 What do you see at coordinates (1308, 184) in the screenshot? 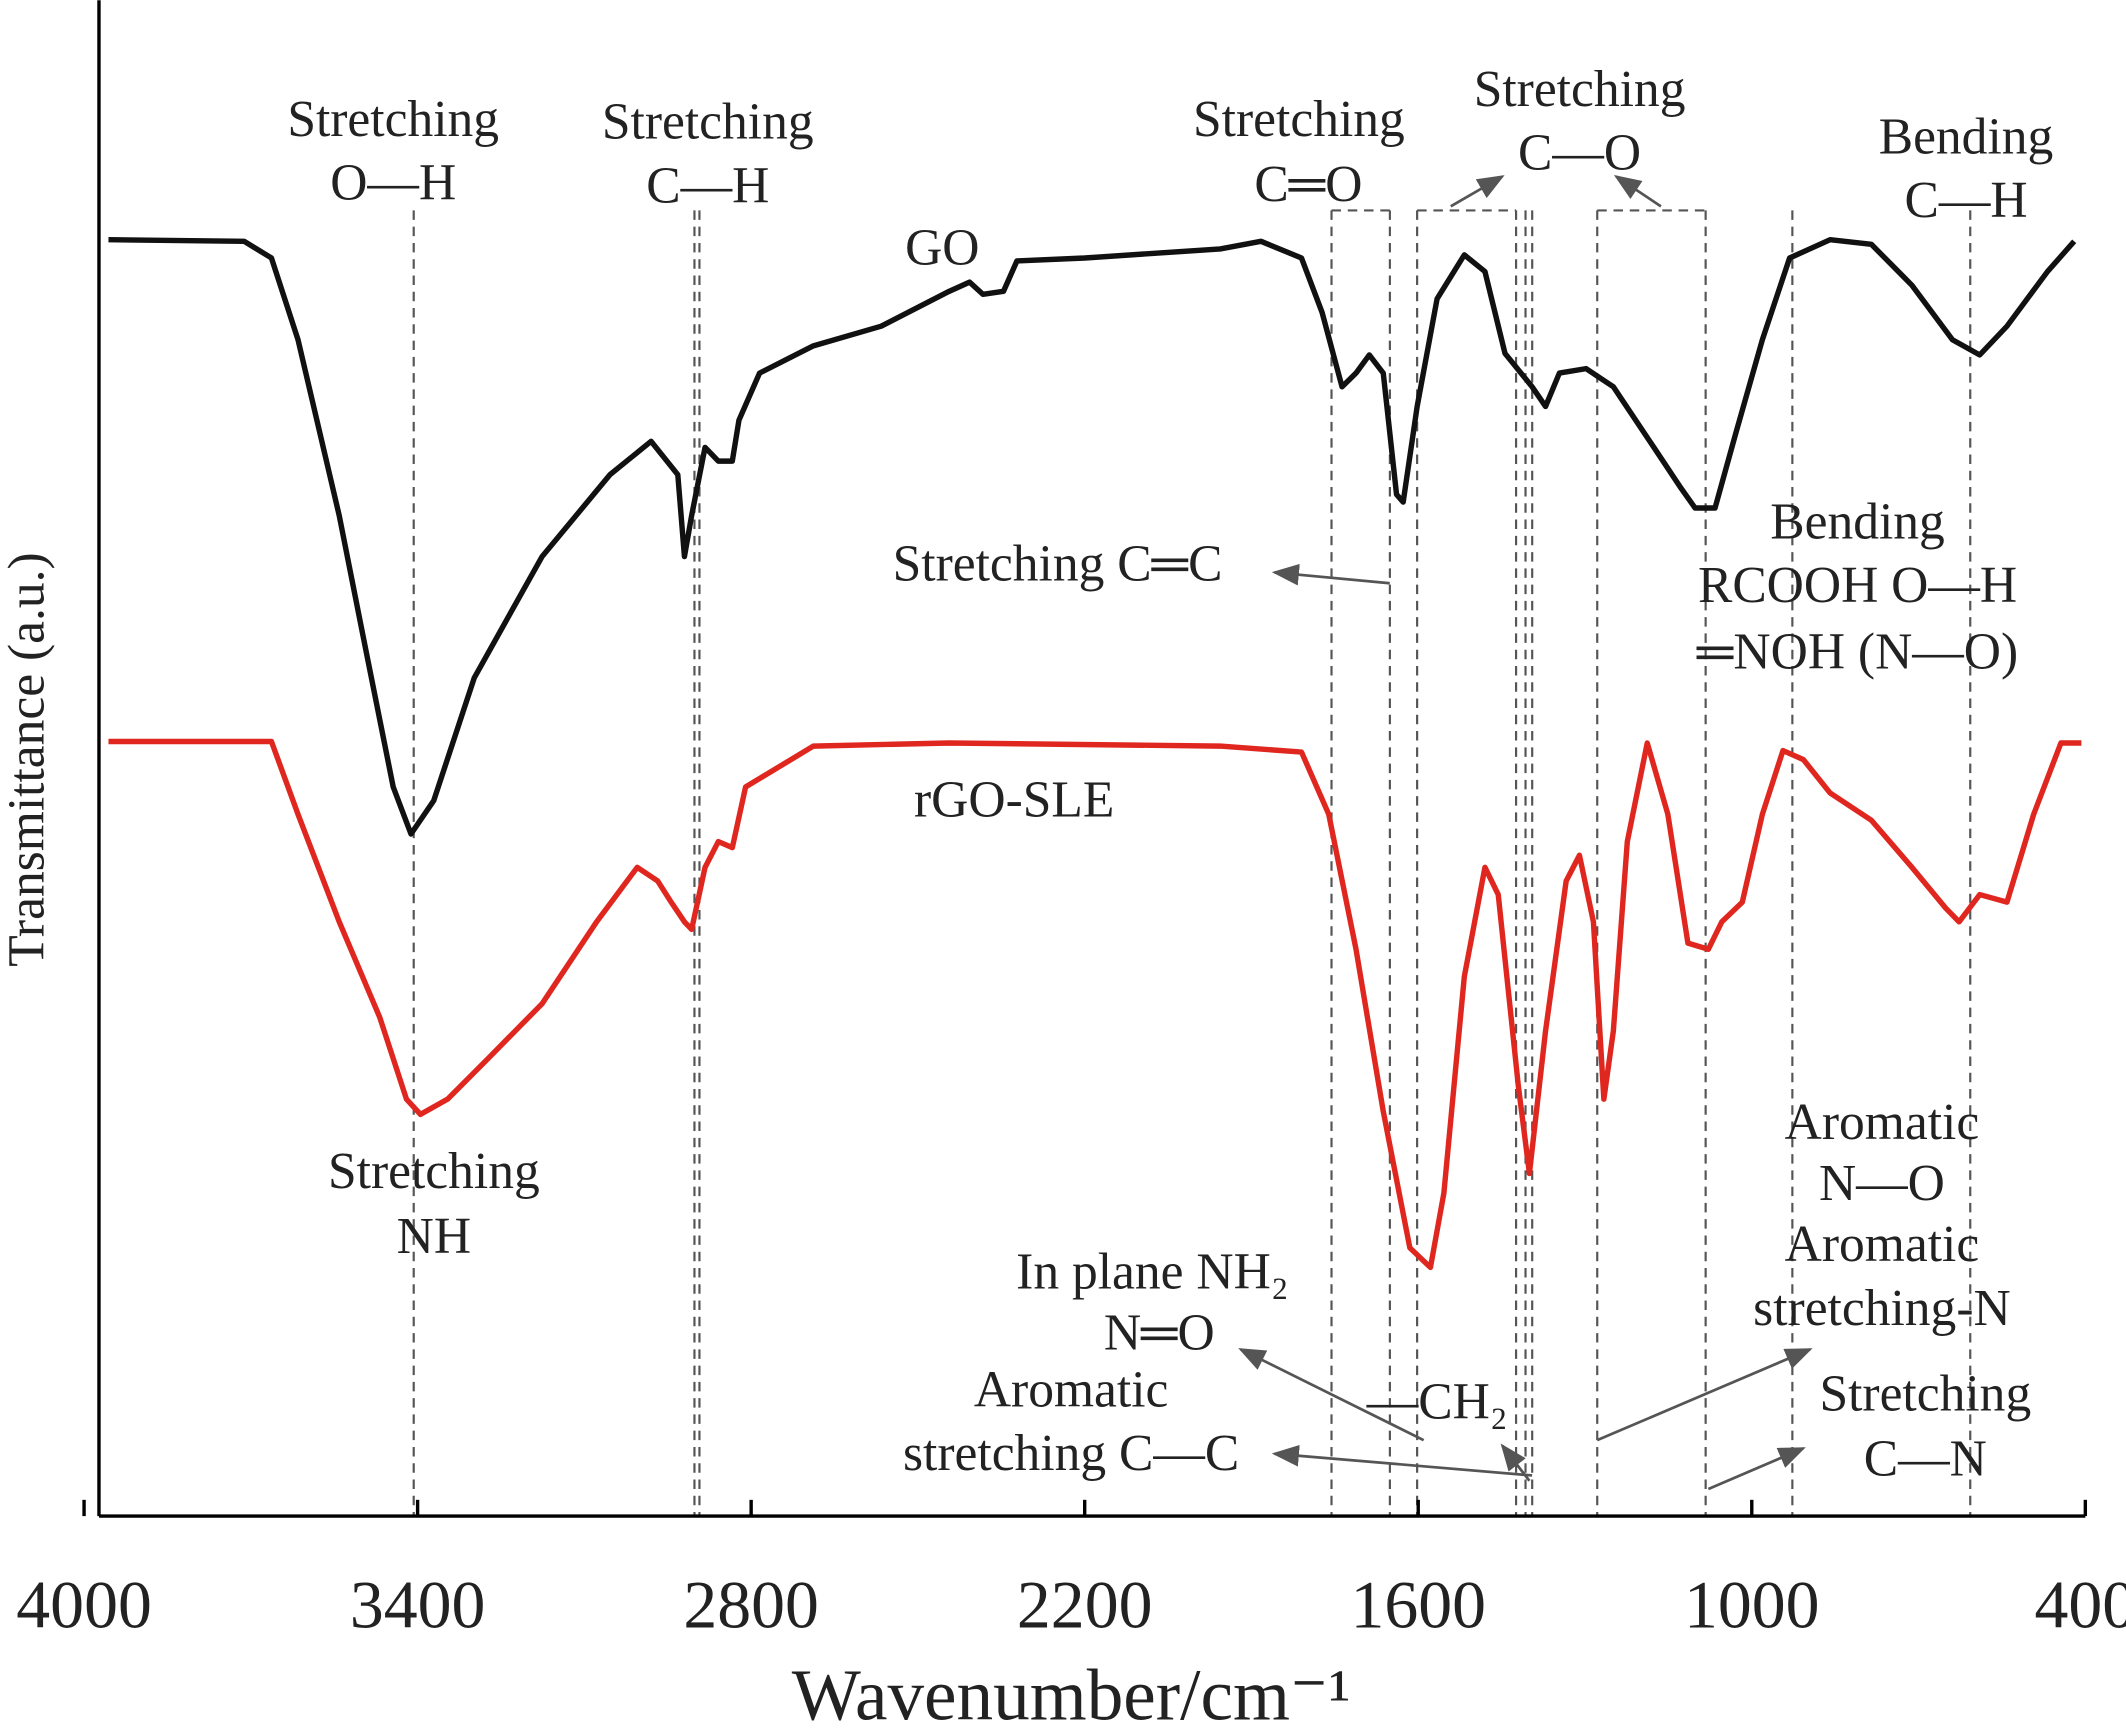
I see `annotation: C═O` at bounding box center [1308, 184].